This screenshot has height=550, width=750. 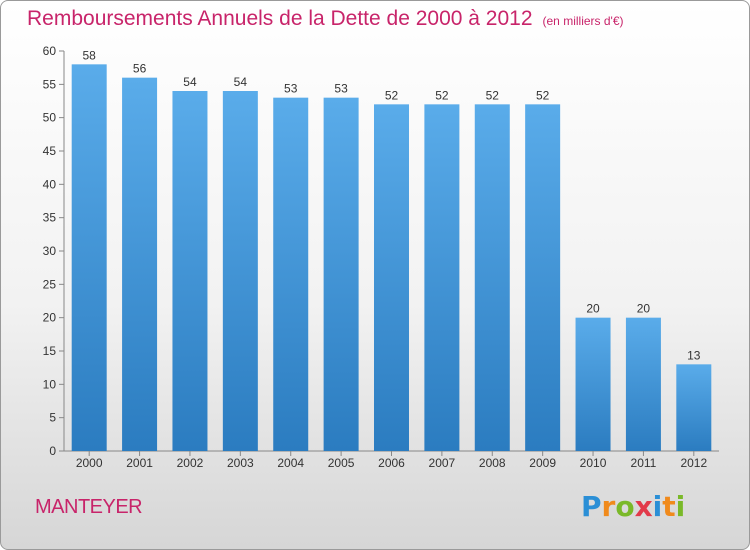 What do you see at coordinates (52, 418) in the screenshot?
I see `y-tick-label: 5` at bounding box center [52, 418].